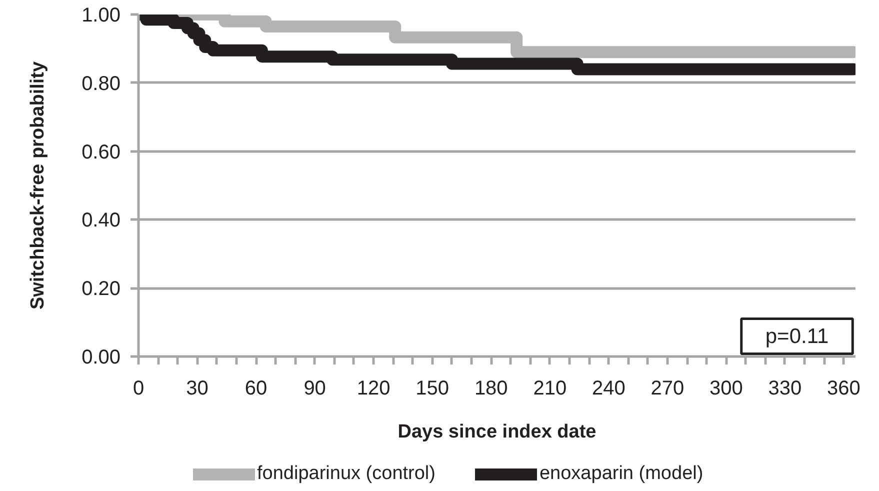 The image size is (879, 491). Describe the element at coordinates (101, 289) in the screenshot. I see `y-tick-label: 0.20` at that location.